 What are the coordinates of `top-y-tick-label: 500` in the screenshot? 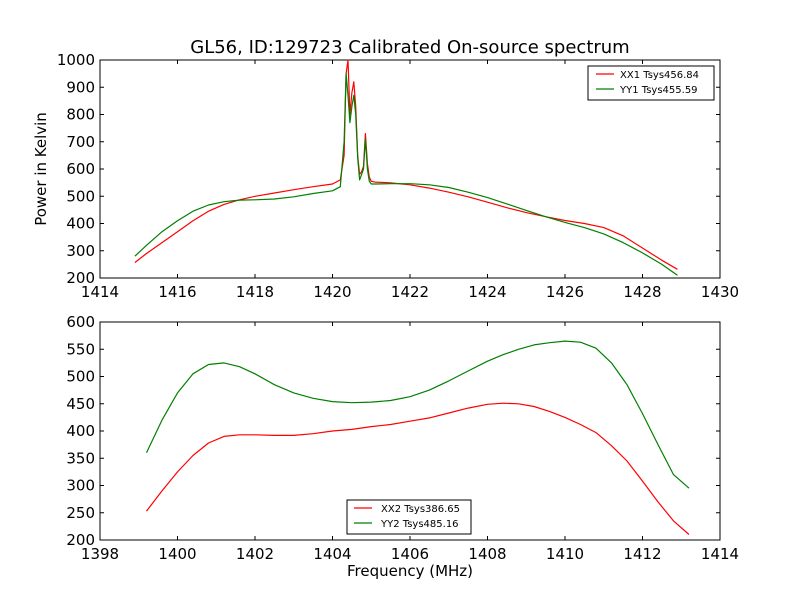 It's located at (80, 196).